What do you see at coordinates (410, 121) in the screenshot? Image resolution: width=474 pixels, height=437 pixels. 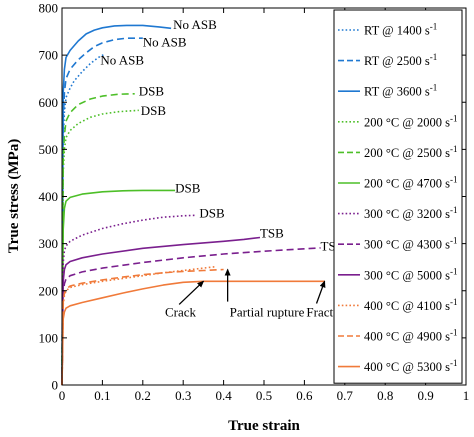 I see `legend-entry: 200 °C @ 2000 s-1` at bounding box center [410, 121].